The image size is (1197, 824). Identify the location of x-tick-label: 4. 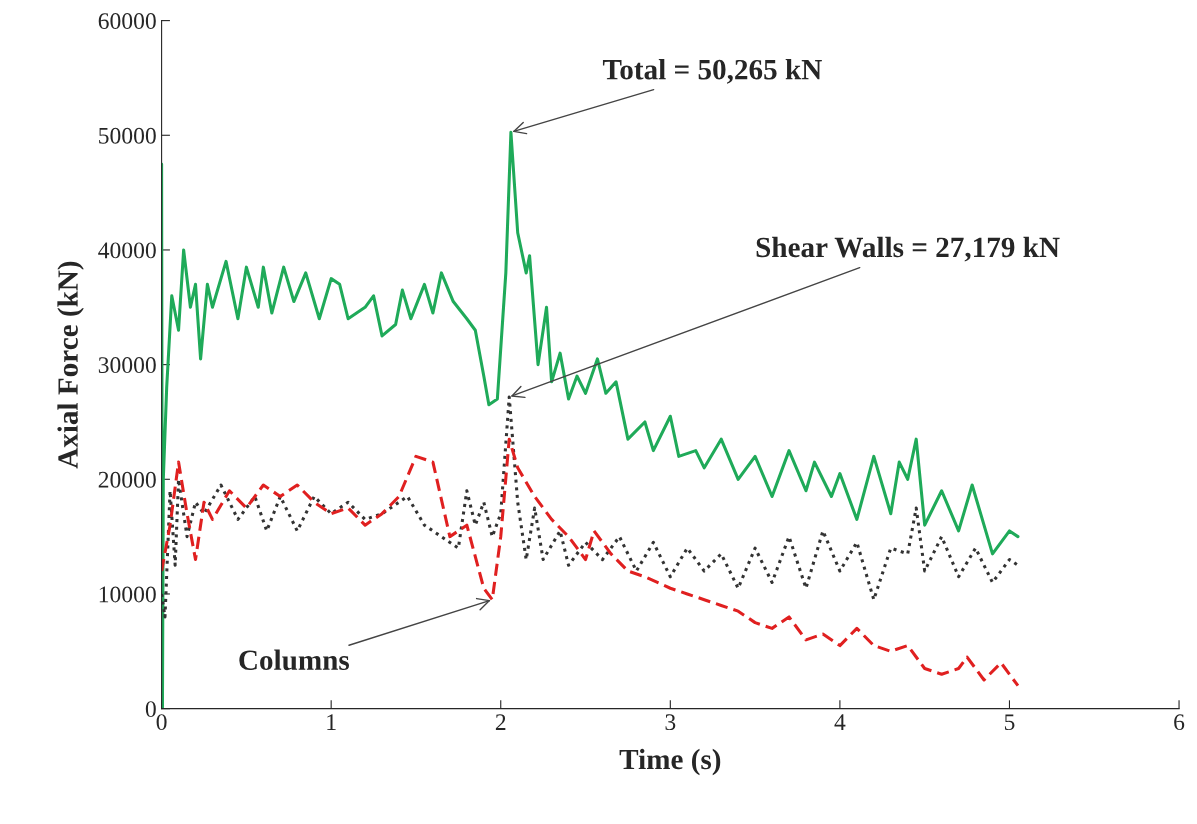
(840, 722).